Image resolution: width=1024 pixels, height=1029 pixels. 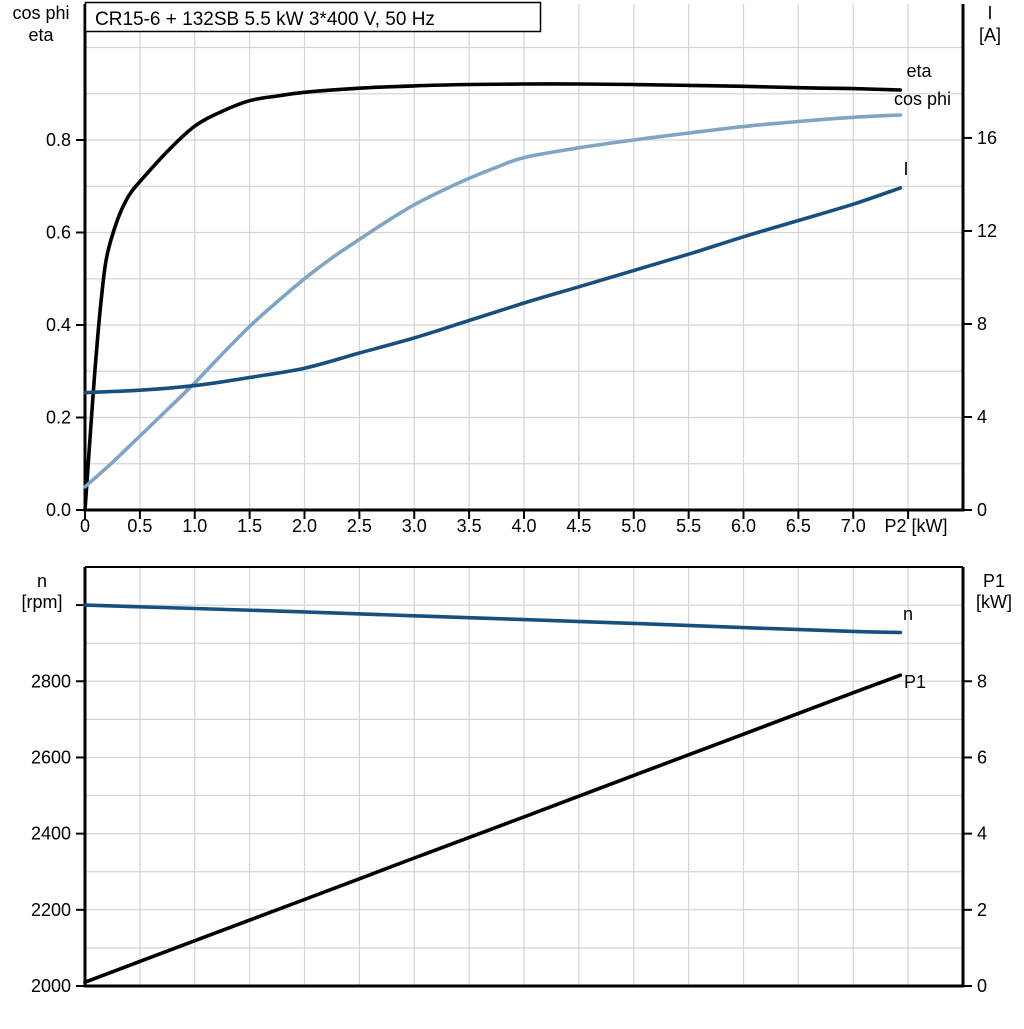 I want to click on cos-phi-curve-label: cos phi, so click(x=922, y=99).